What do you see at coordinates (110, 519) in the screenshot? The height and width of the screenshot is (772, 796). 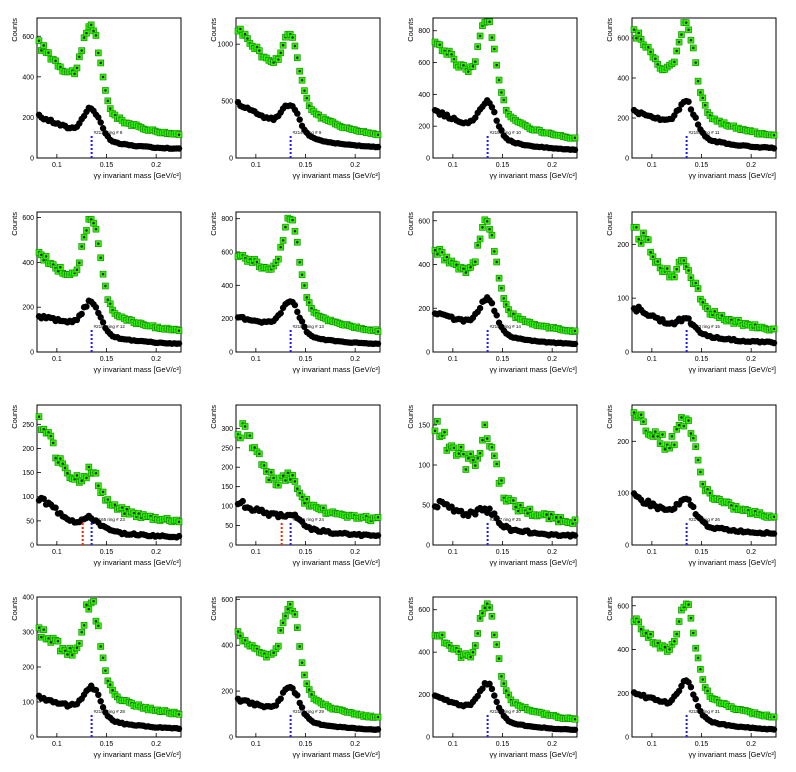 I see `panel-annotation: #2165 ring # 23` at bounding box center [110, 519].